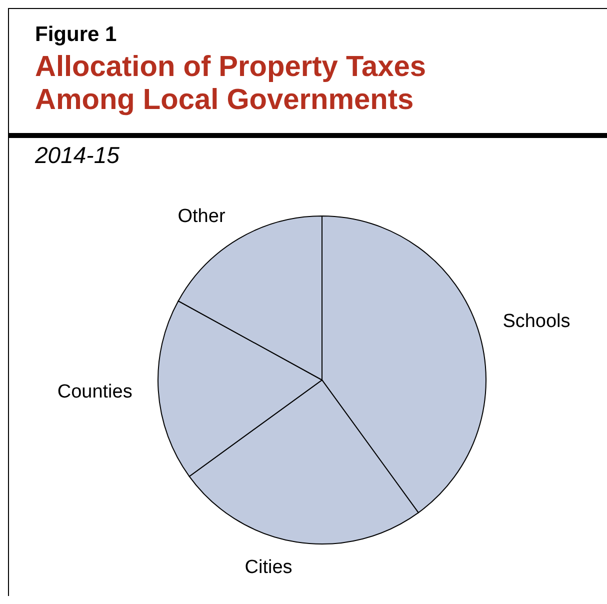  I want to click on caption: Figure 1, so click(76, 35).